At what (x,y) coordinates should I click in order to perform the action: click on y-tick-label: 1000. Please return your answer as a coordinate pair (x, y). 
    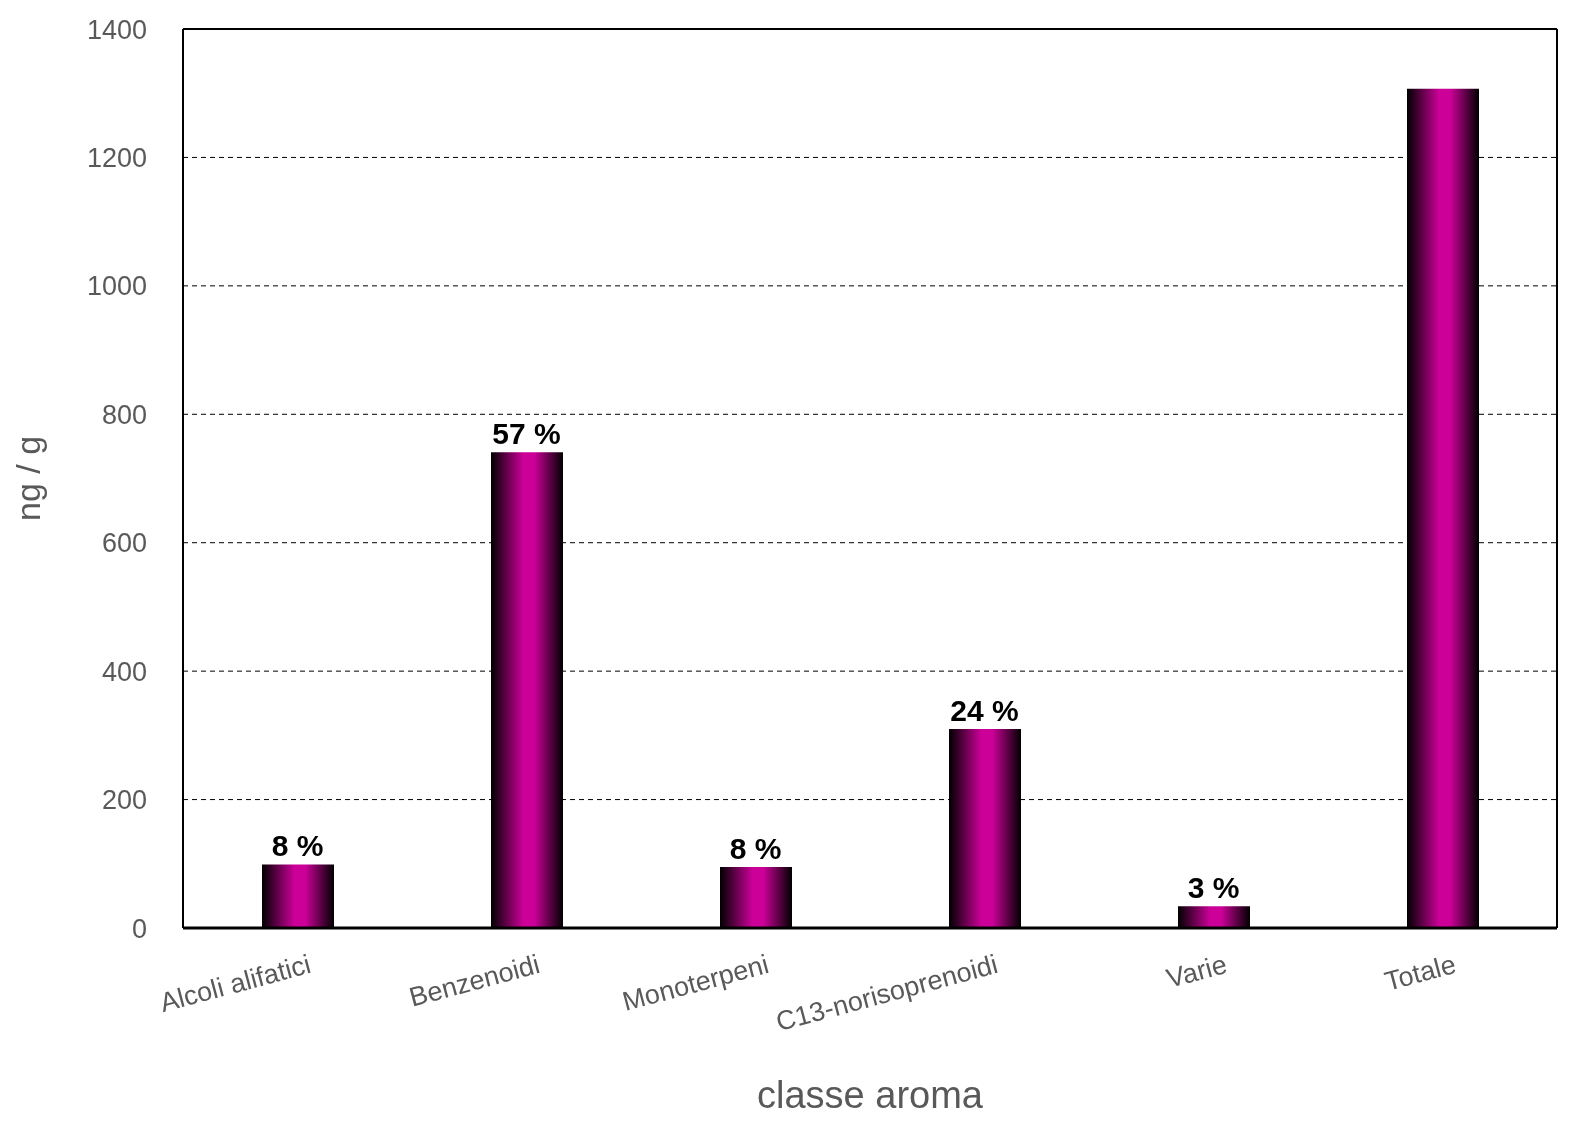
    Looking at the image, I should click on (116, 286).